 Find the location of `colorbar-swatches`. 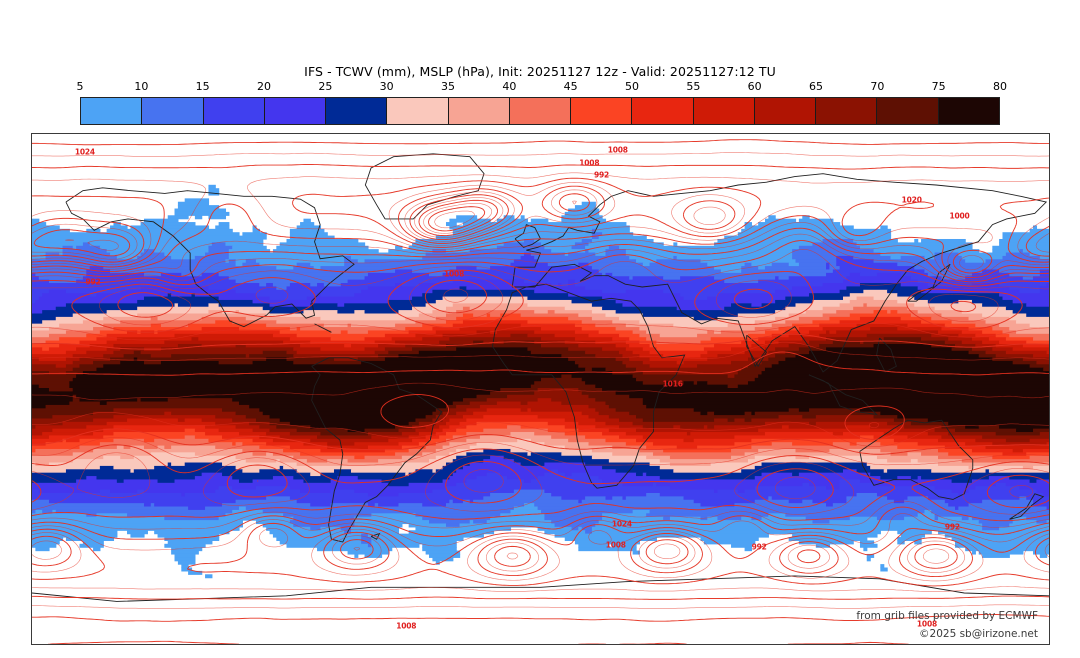

colorbar-swatches is located at coordinates (540, 111).